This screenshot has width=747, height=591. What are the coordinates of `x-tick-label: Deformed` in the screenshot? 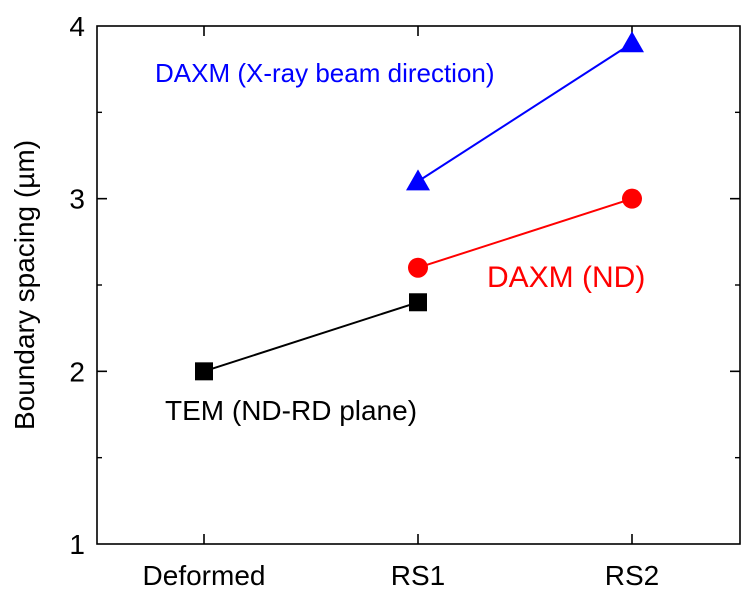 It's located at (204, 575).